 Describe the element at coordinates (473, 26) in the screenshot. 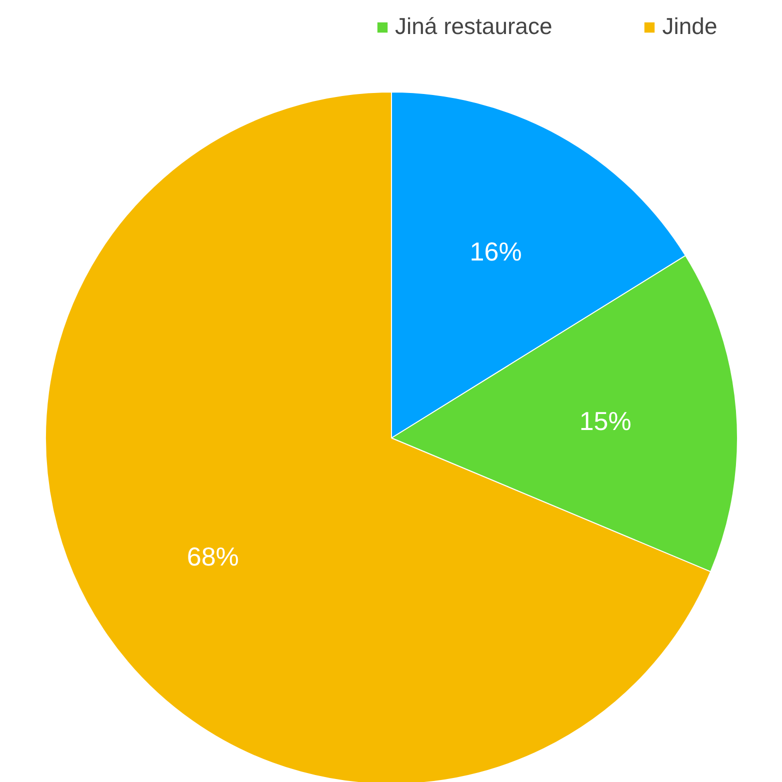

I see `legend-label: Jiná restaurace` at that location.